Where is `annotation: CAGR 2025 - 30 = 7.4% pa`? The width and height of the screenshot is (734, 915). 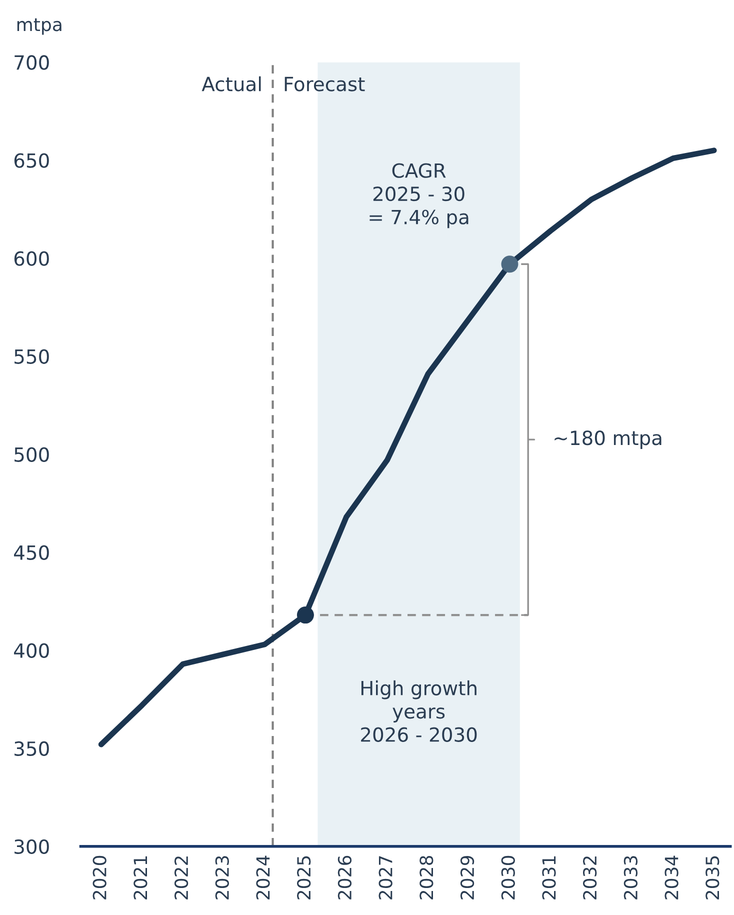 annotation: CAGR 2025 - 30 = 7.4% pa is located at coordinates (419, 195).